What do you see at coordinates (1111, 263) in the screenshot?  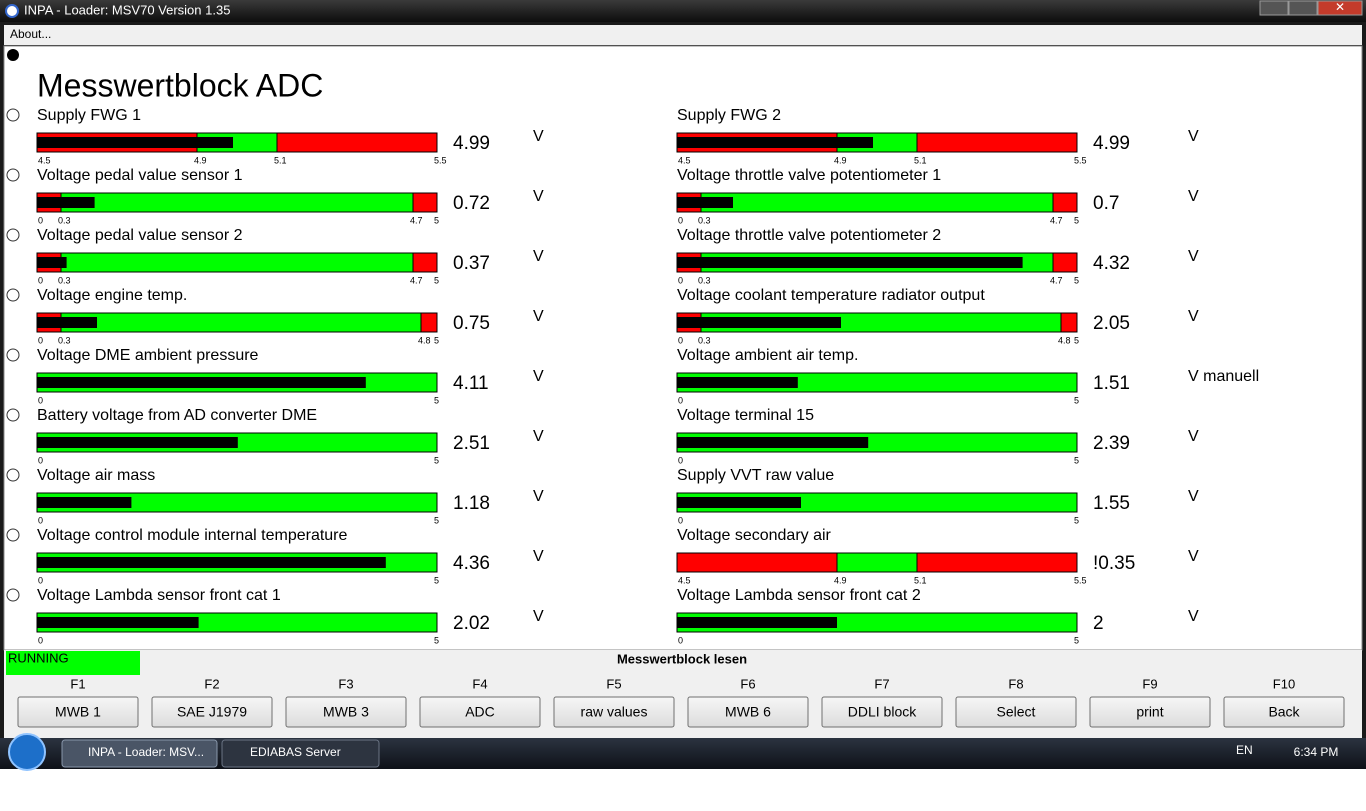 I see `gauge-value: 4.32` at bounding box center [1111, 263].